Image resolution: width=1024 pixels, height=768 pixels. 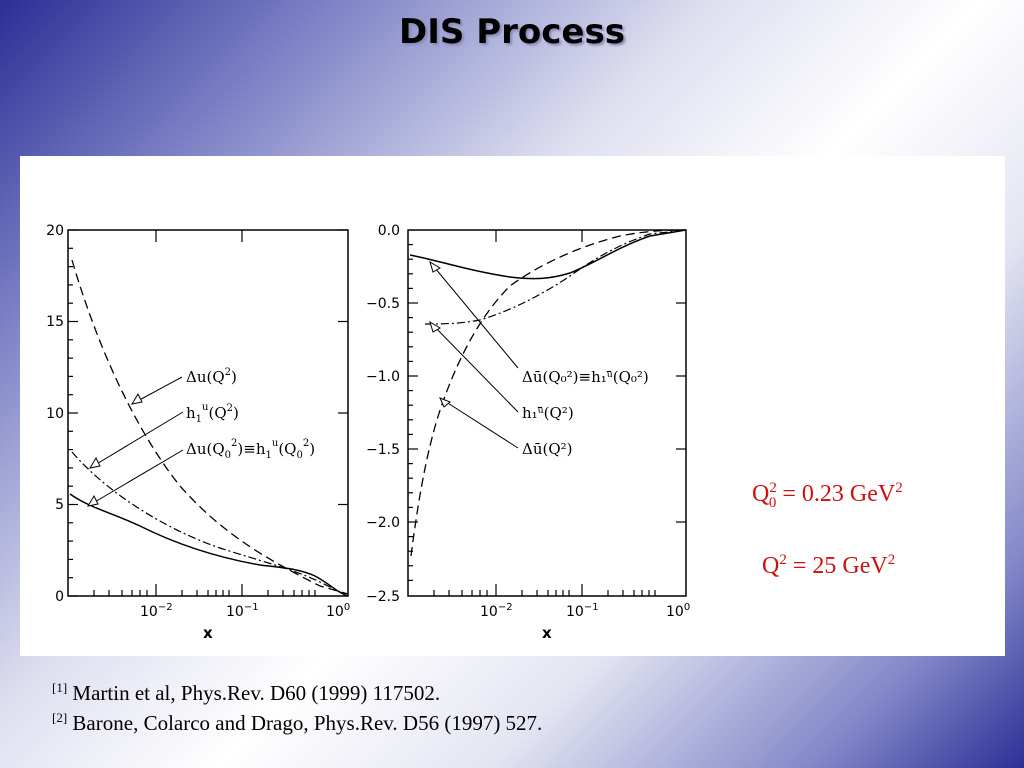 I want to click on left-x-axis-label: x, so click(x=208, y=633).